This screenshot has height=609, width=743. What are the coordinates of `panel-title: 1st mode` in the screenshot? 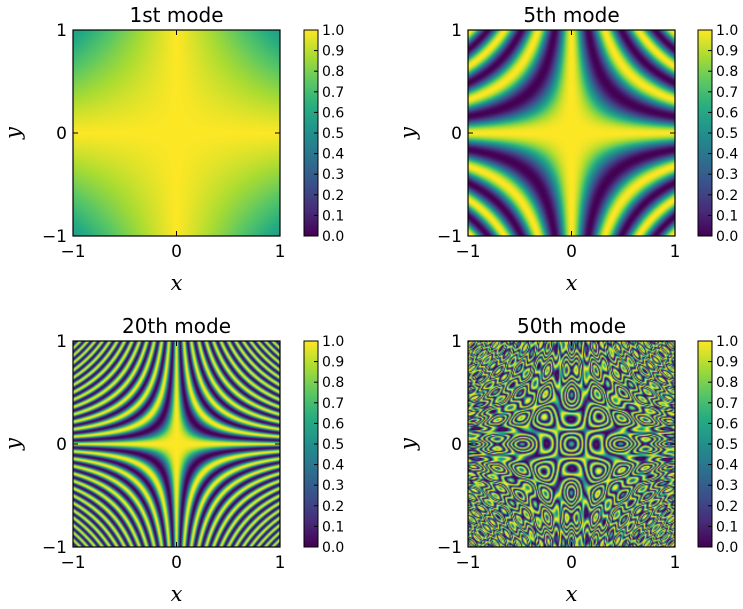 It's located at (176, 15).